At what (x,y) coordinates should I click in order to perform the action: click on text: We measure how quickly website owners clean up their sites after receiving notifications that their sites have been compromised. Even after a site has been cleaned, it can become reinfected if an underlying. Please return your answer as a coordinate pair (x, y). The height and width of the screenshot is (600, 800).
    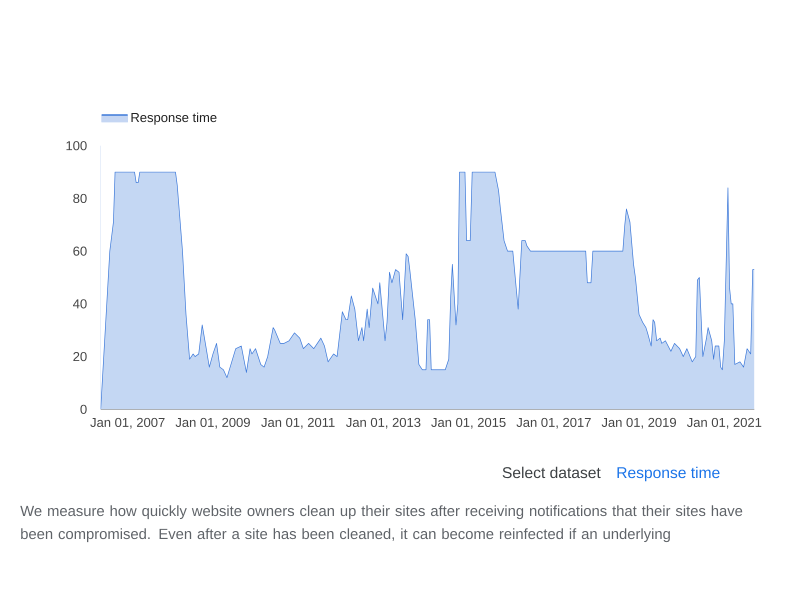
    Looking at the image, I should click on (381, 523).